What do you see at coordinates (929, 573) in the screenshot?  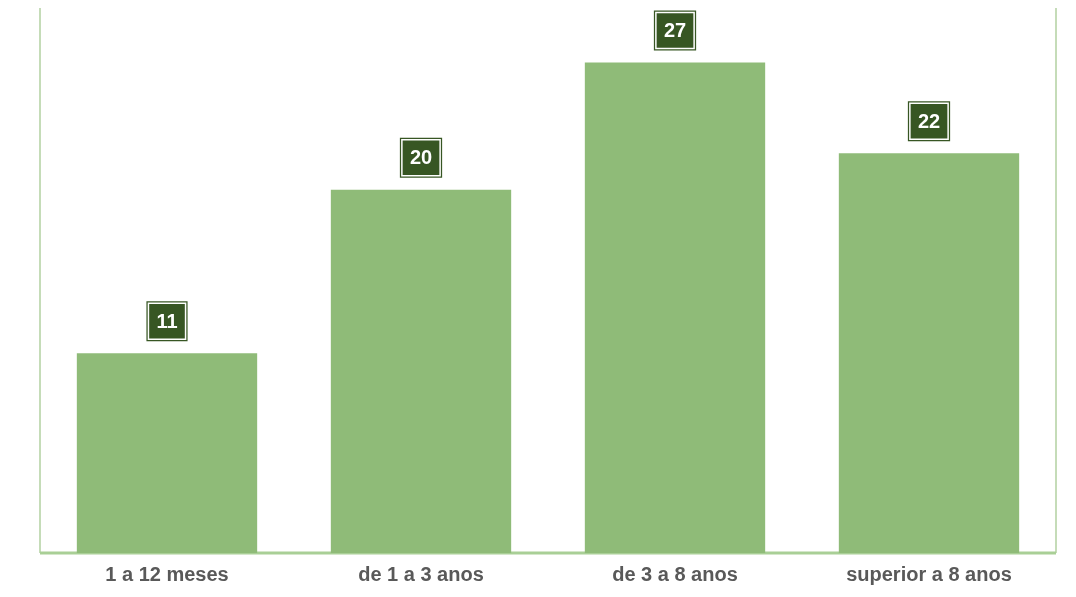 I see `x-tick-label: superior a 8 anos` at bounding box center [929, 573].